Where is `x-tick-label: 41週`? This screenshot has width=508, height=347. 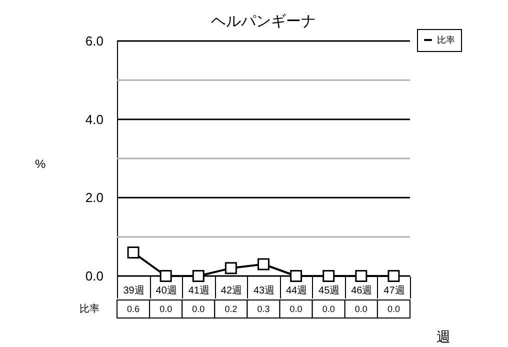 x-tick-label: 41週 is located at coordinates (199, 291).